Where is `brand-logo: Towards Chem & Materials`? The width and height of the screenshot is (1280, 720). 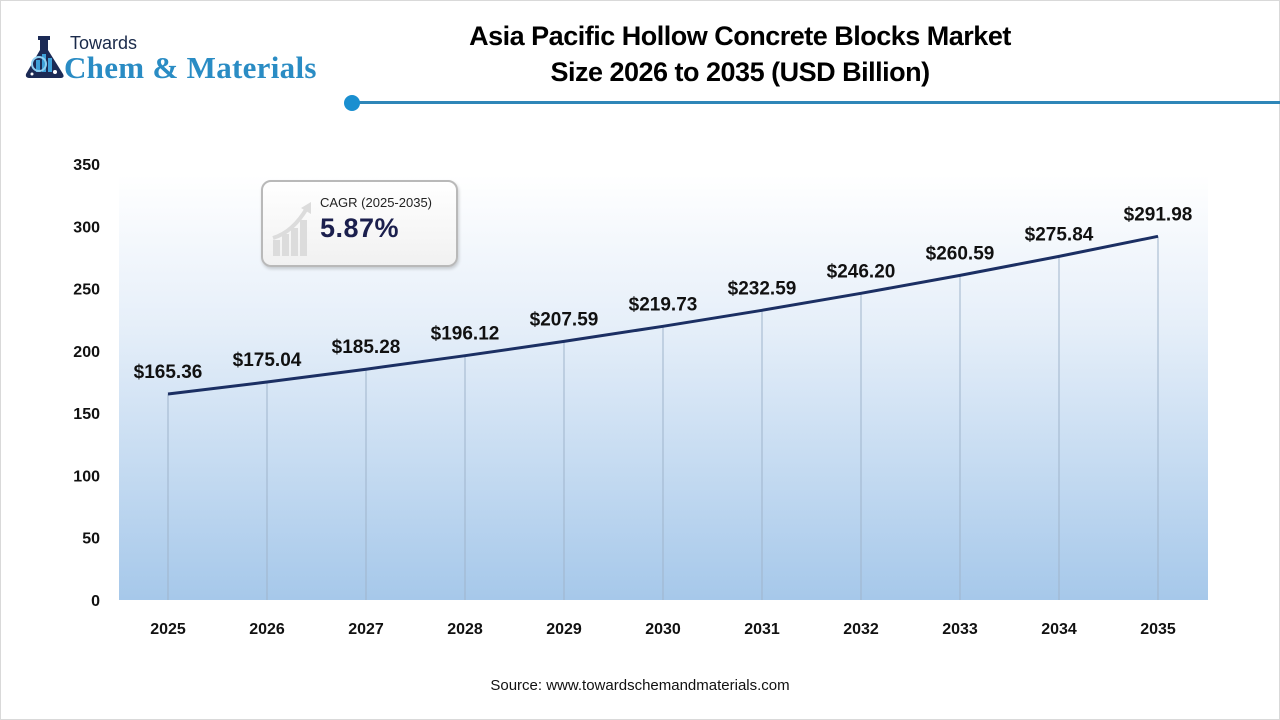 brand-logo: Towards Chem & Materials is located at coordinates (182, 60).